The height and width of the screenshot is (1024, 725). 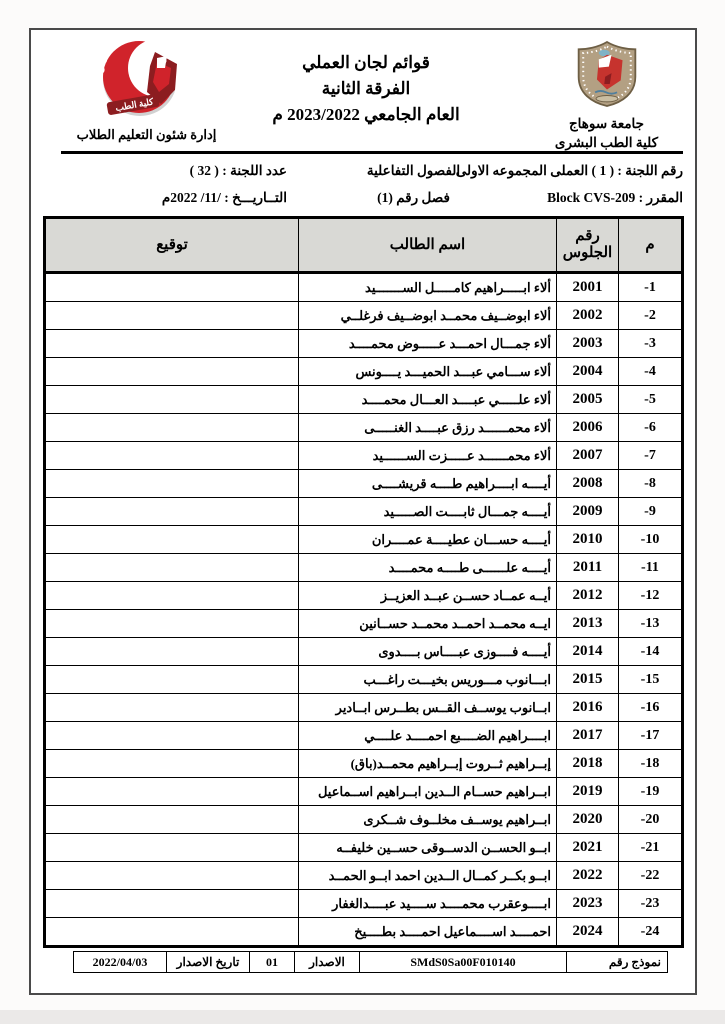 I want to click on row-index: -16, so click(x=650, y=707).